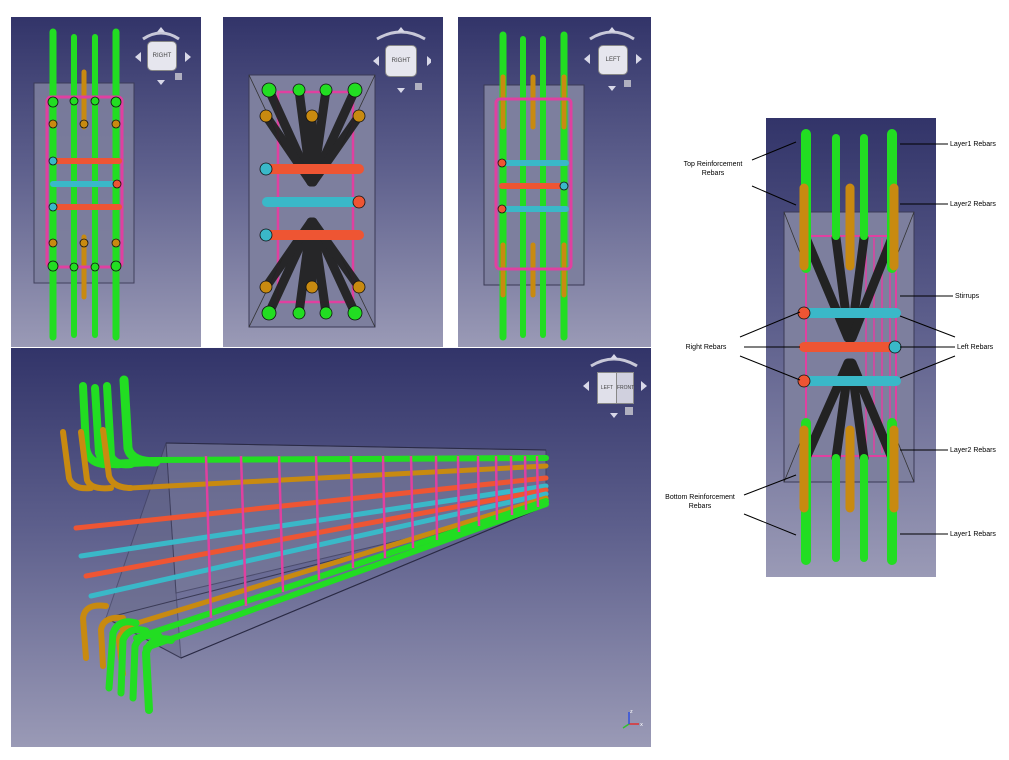  I want to click on viewport-right-view: RIGHT, so click(106, 182).